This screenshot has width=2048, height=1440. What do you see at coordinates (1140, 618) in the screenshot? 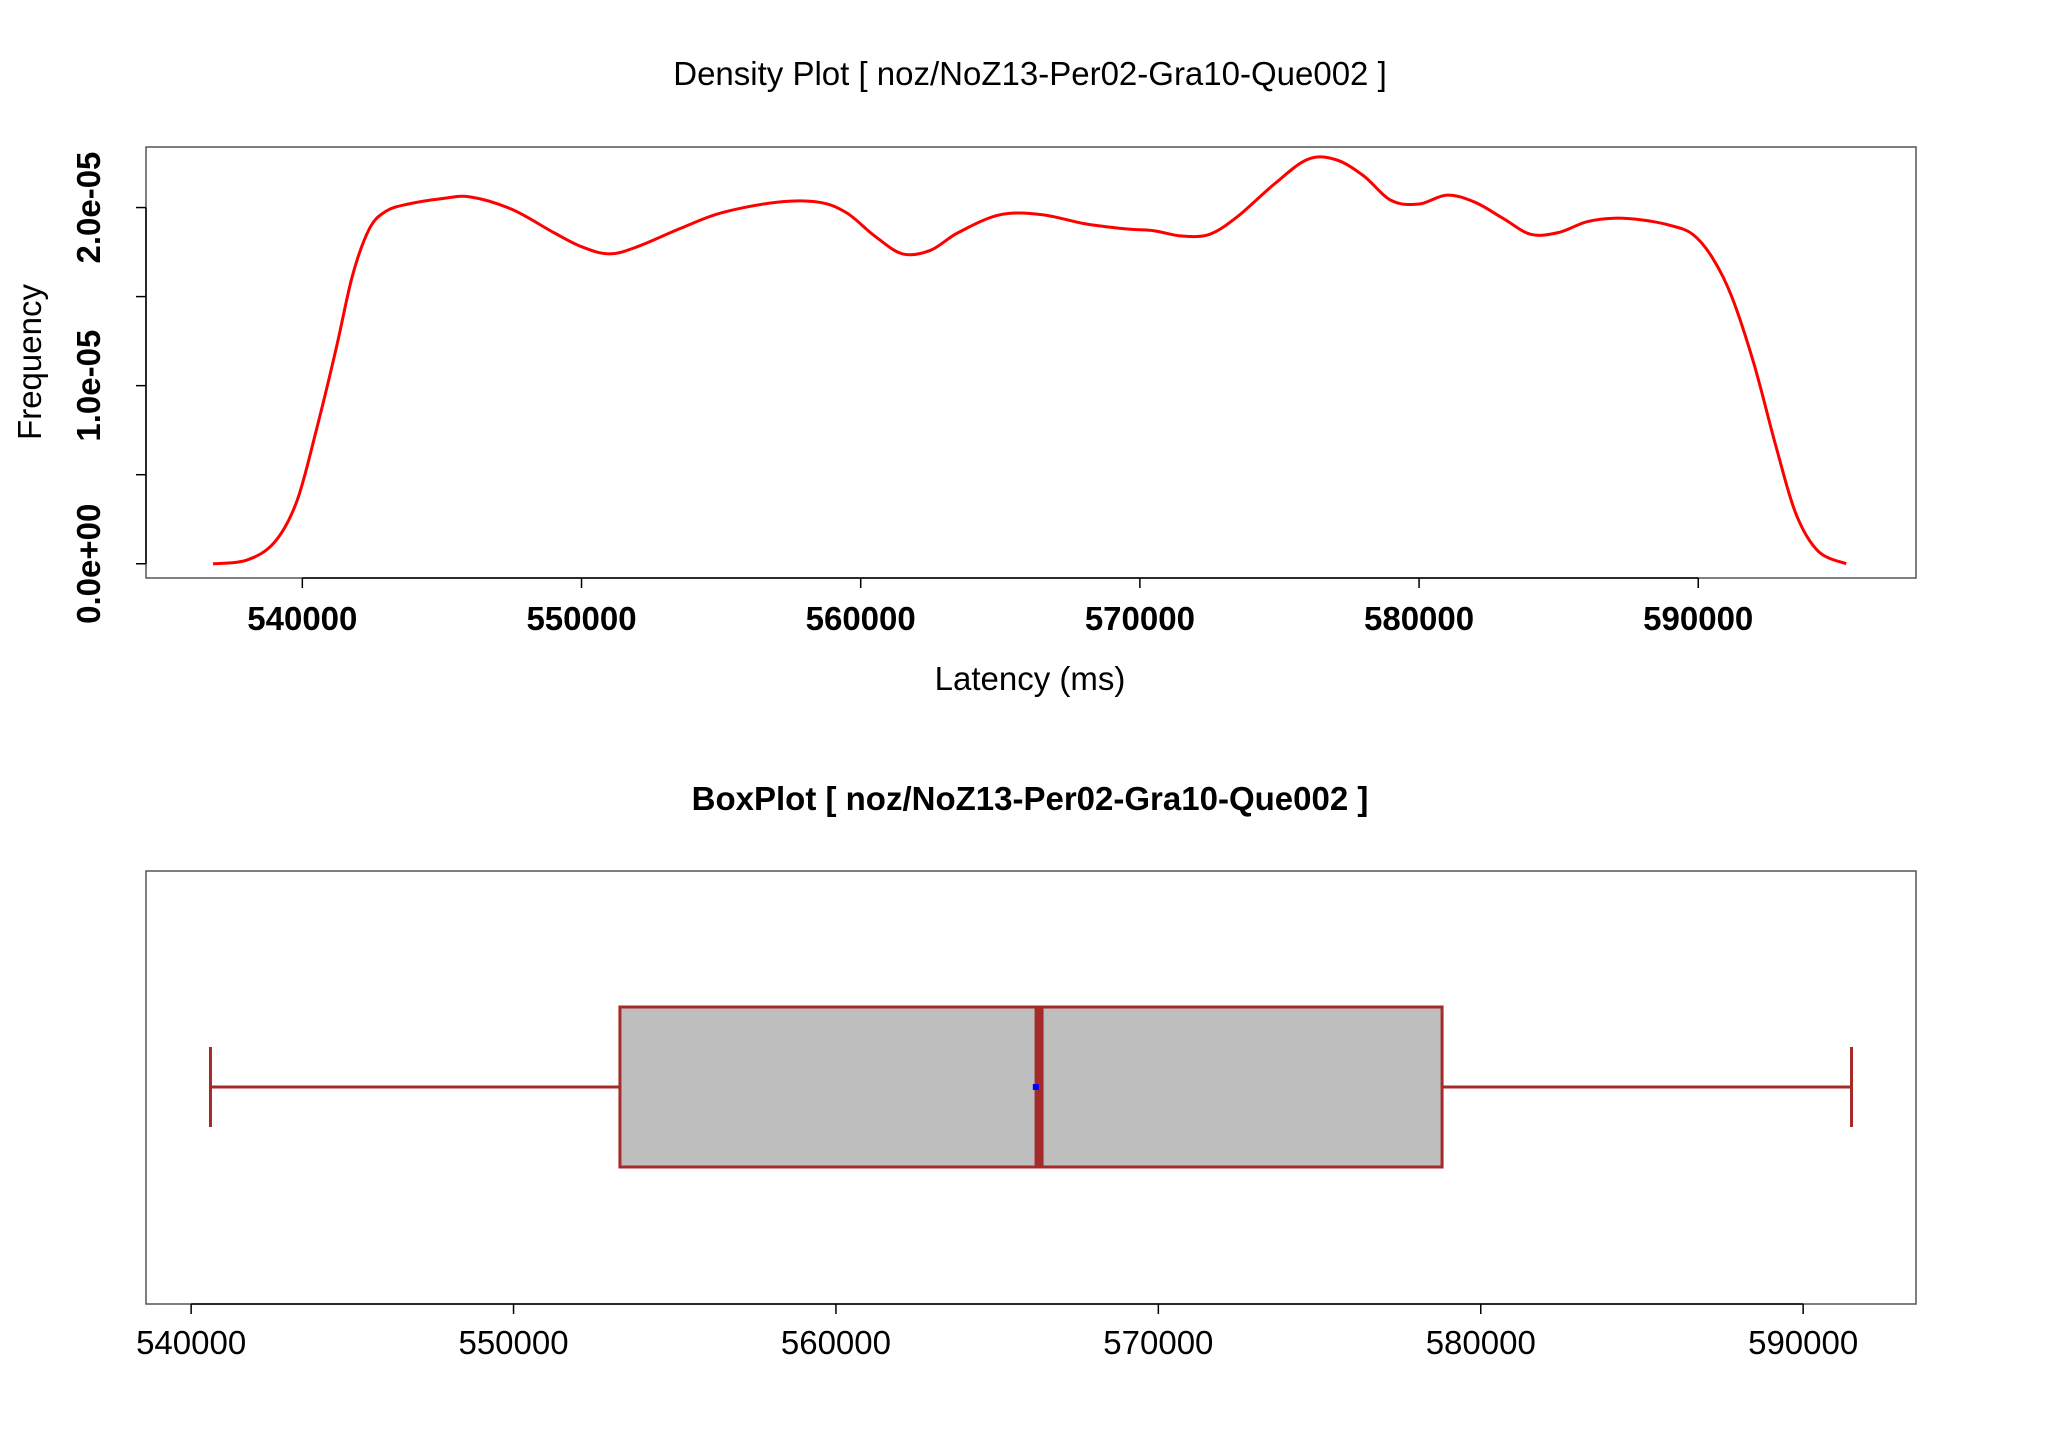
I see `density-x-tick-label: 570000` at bounding box center [1140, 618].